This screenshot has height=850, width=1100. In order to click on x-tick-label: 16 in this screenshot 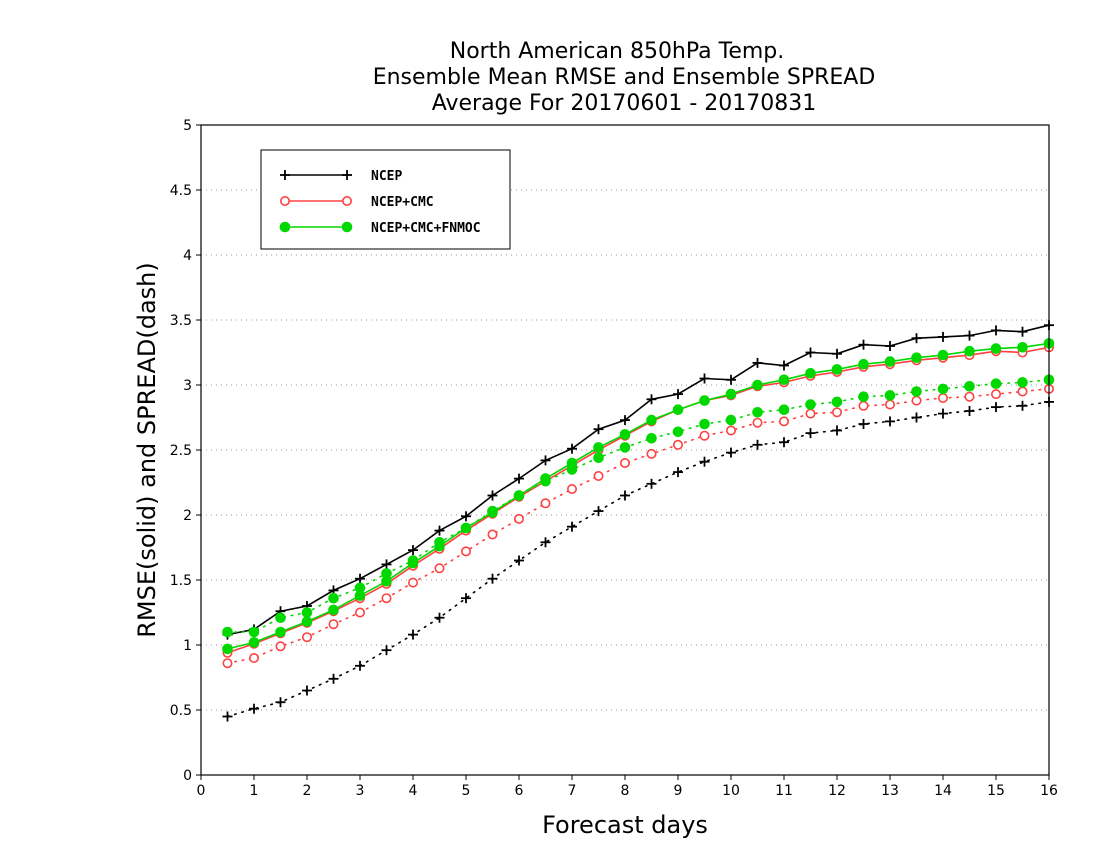, I will do `click(1049, 791)`.